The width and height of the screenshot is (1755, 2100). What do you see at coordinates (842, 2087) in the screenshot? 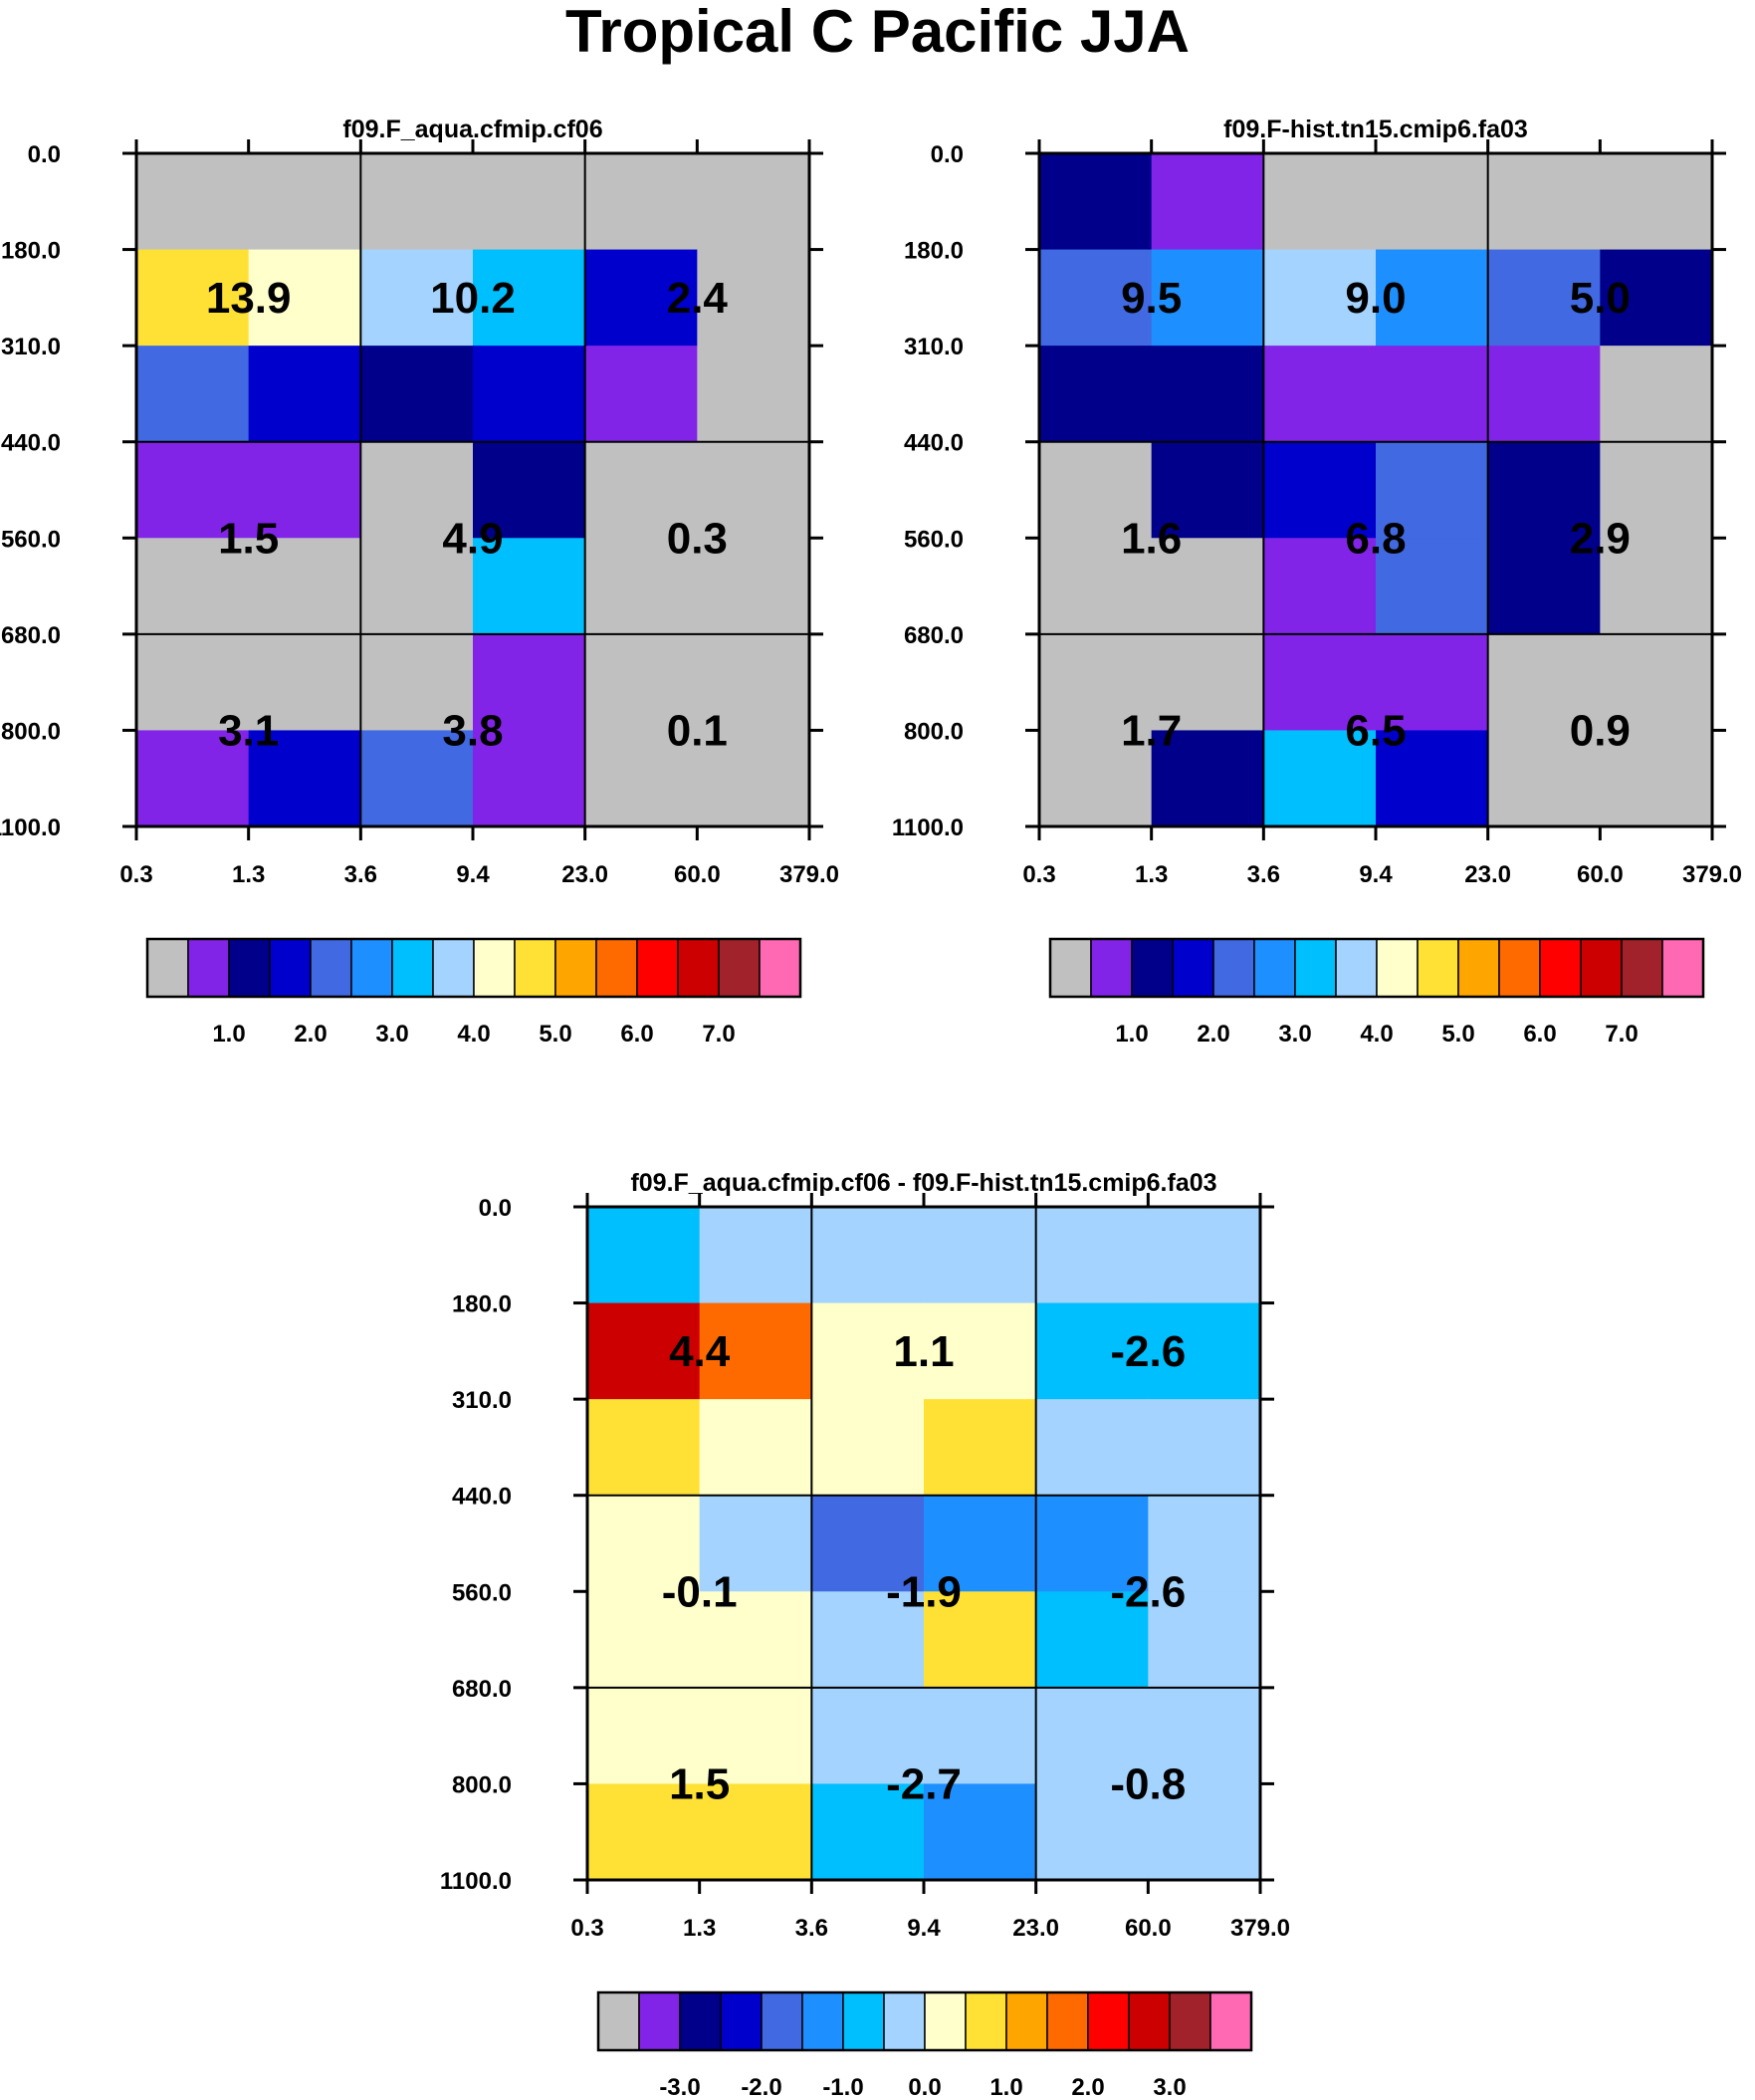
I see `colorbar-tick-label: -1.0` at bounding box center [842, 2087].